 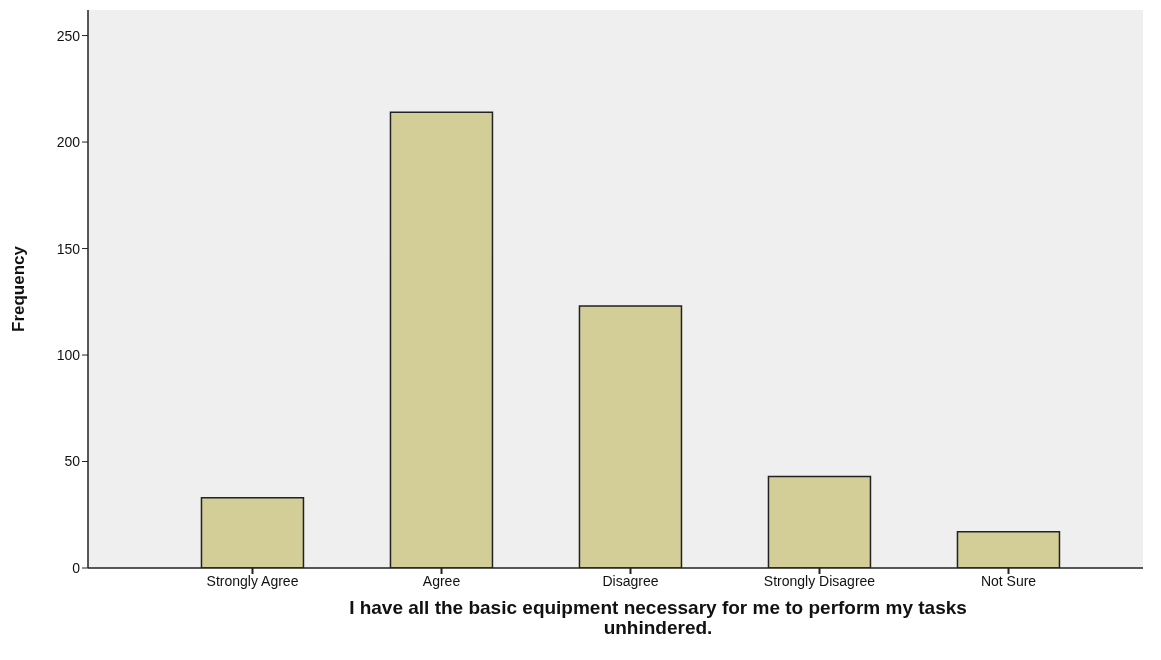 What do you see at coordinates (441, 580) in the screenshot?
I see `x-tick-label: Agree` at bounding box center [441, 580].